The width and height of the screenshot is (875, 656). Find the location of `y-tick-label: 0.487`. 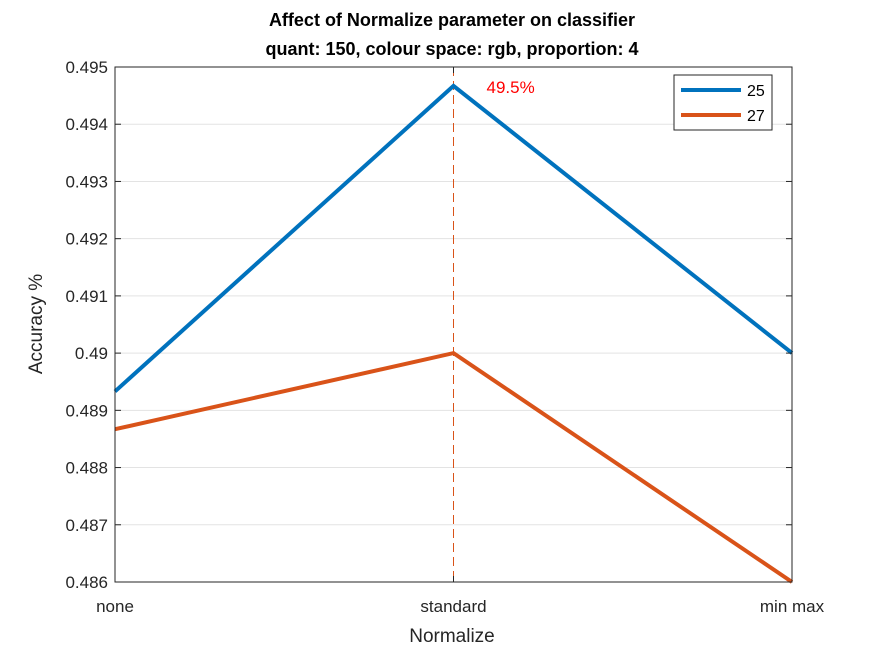

y-tick-label: 0.487 is located at coordinates (86, 525).